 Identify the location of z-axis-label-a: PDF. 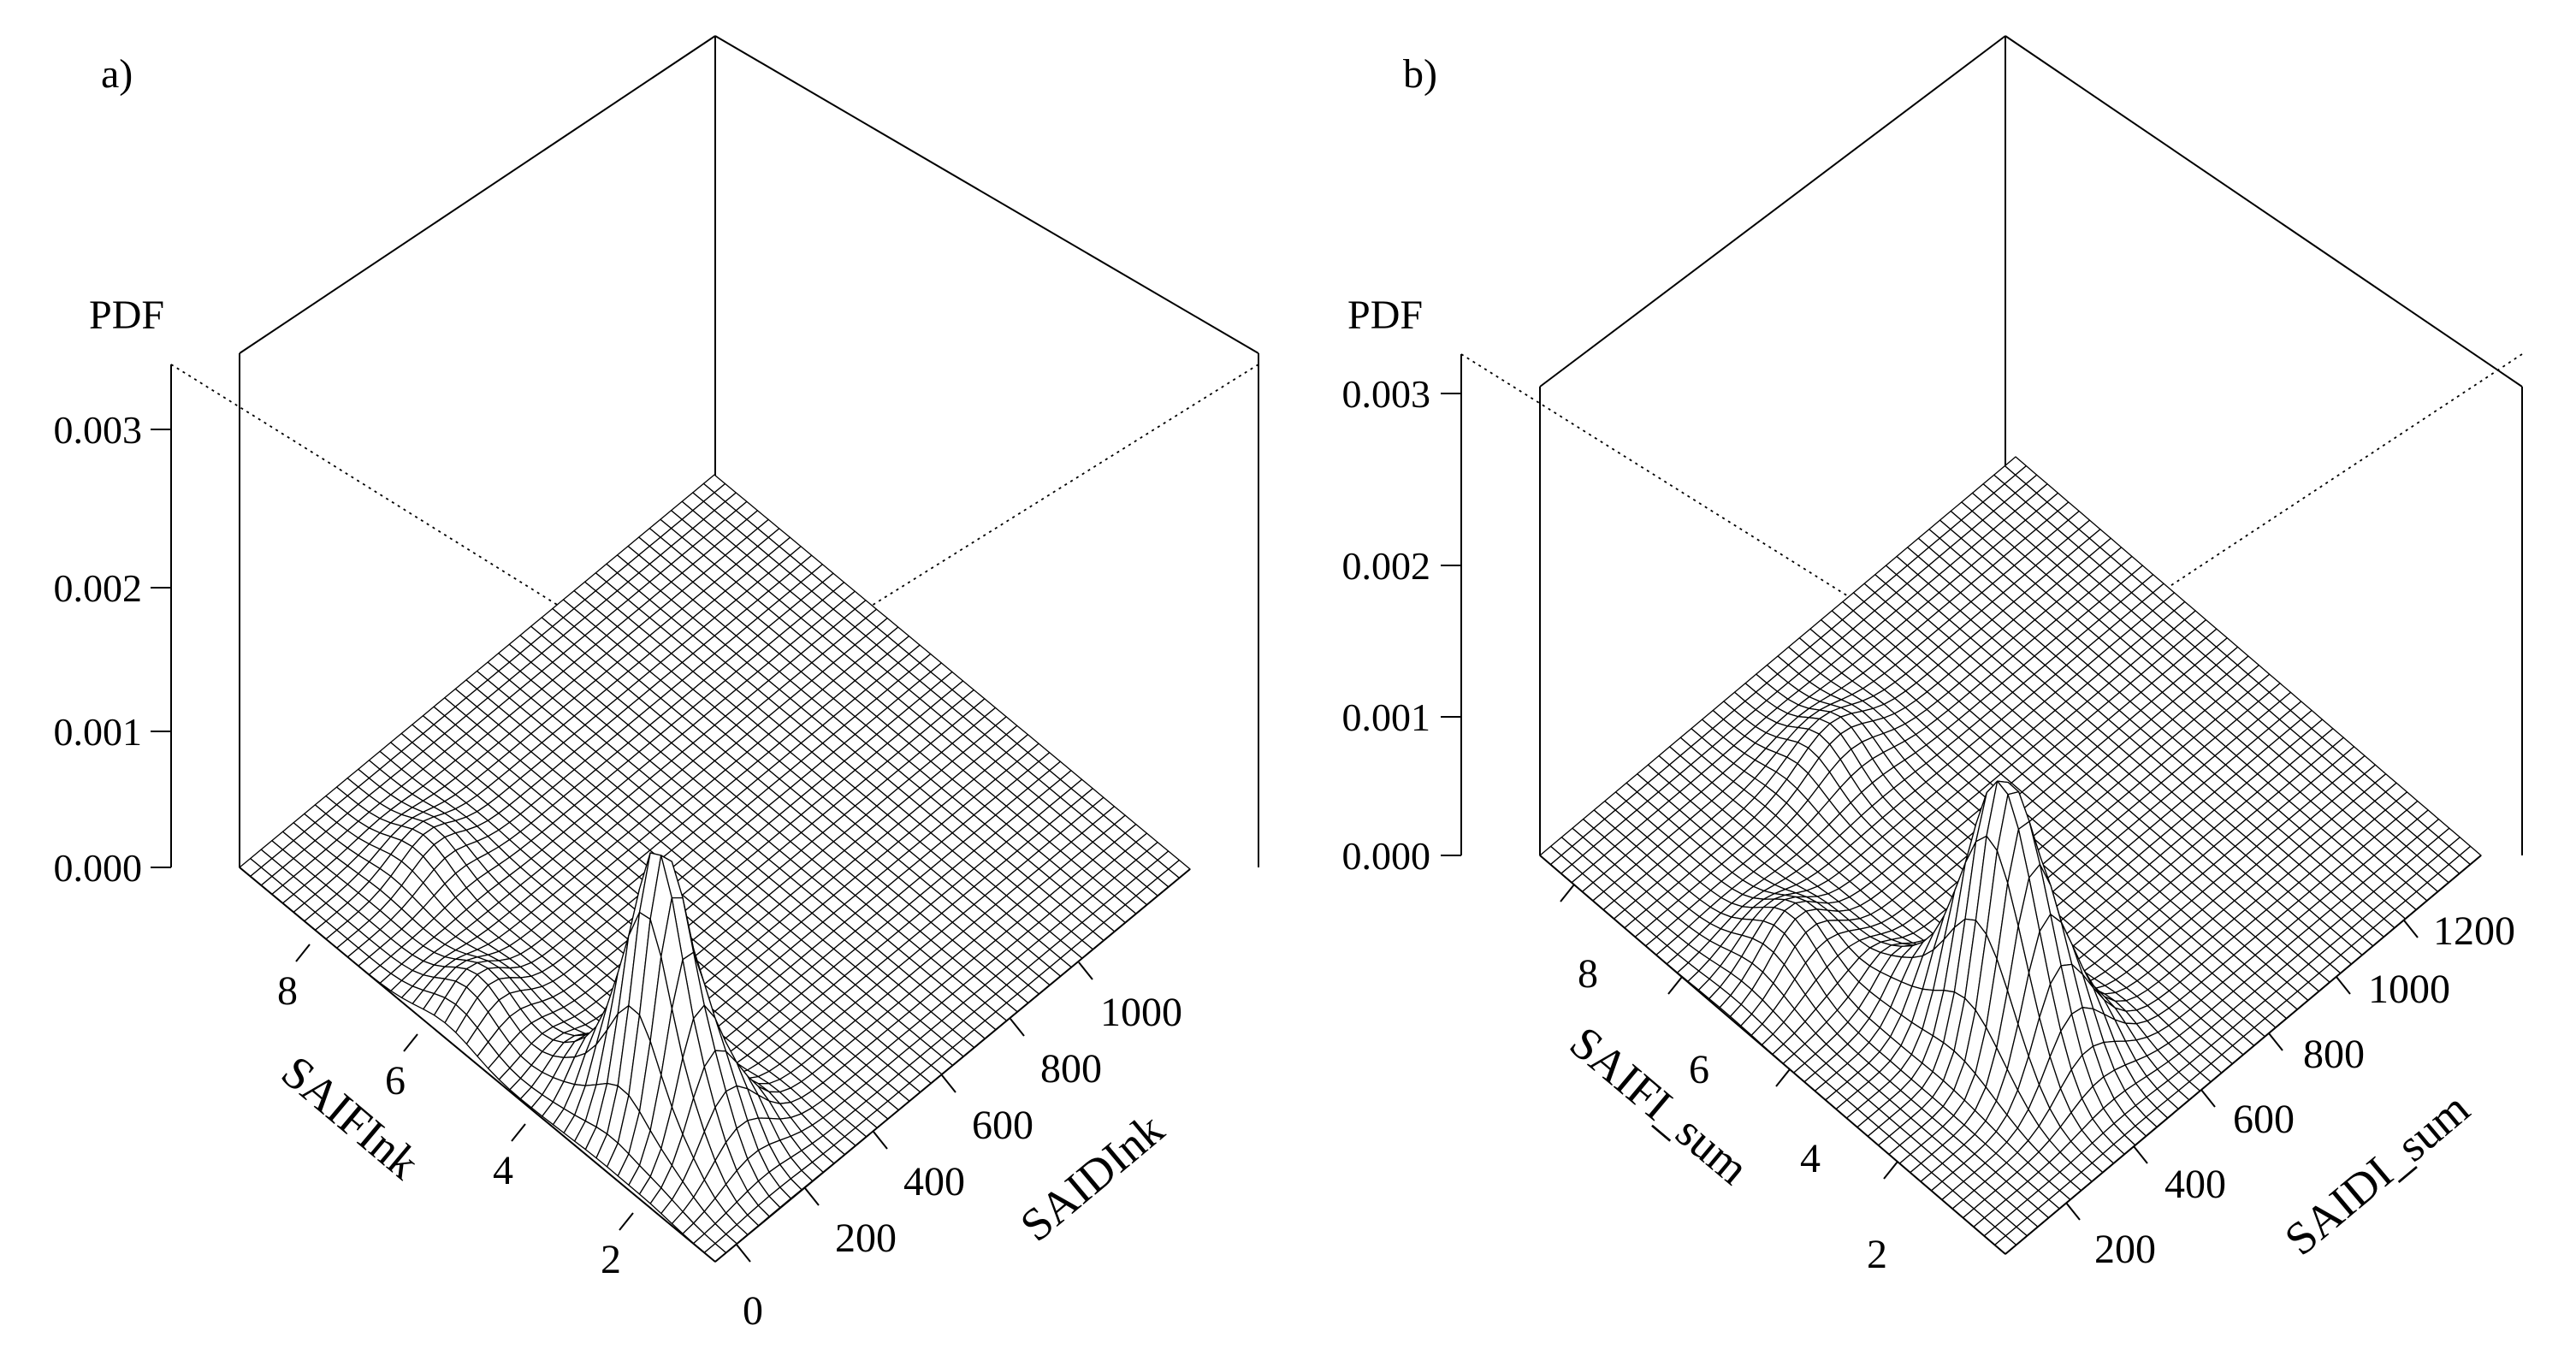
(126, 315).